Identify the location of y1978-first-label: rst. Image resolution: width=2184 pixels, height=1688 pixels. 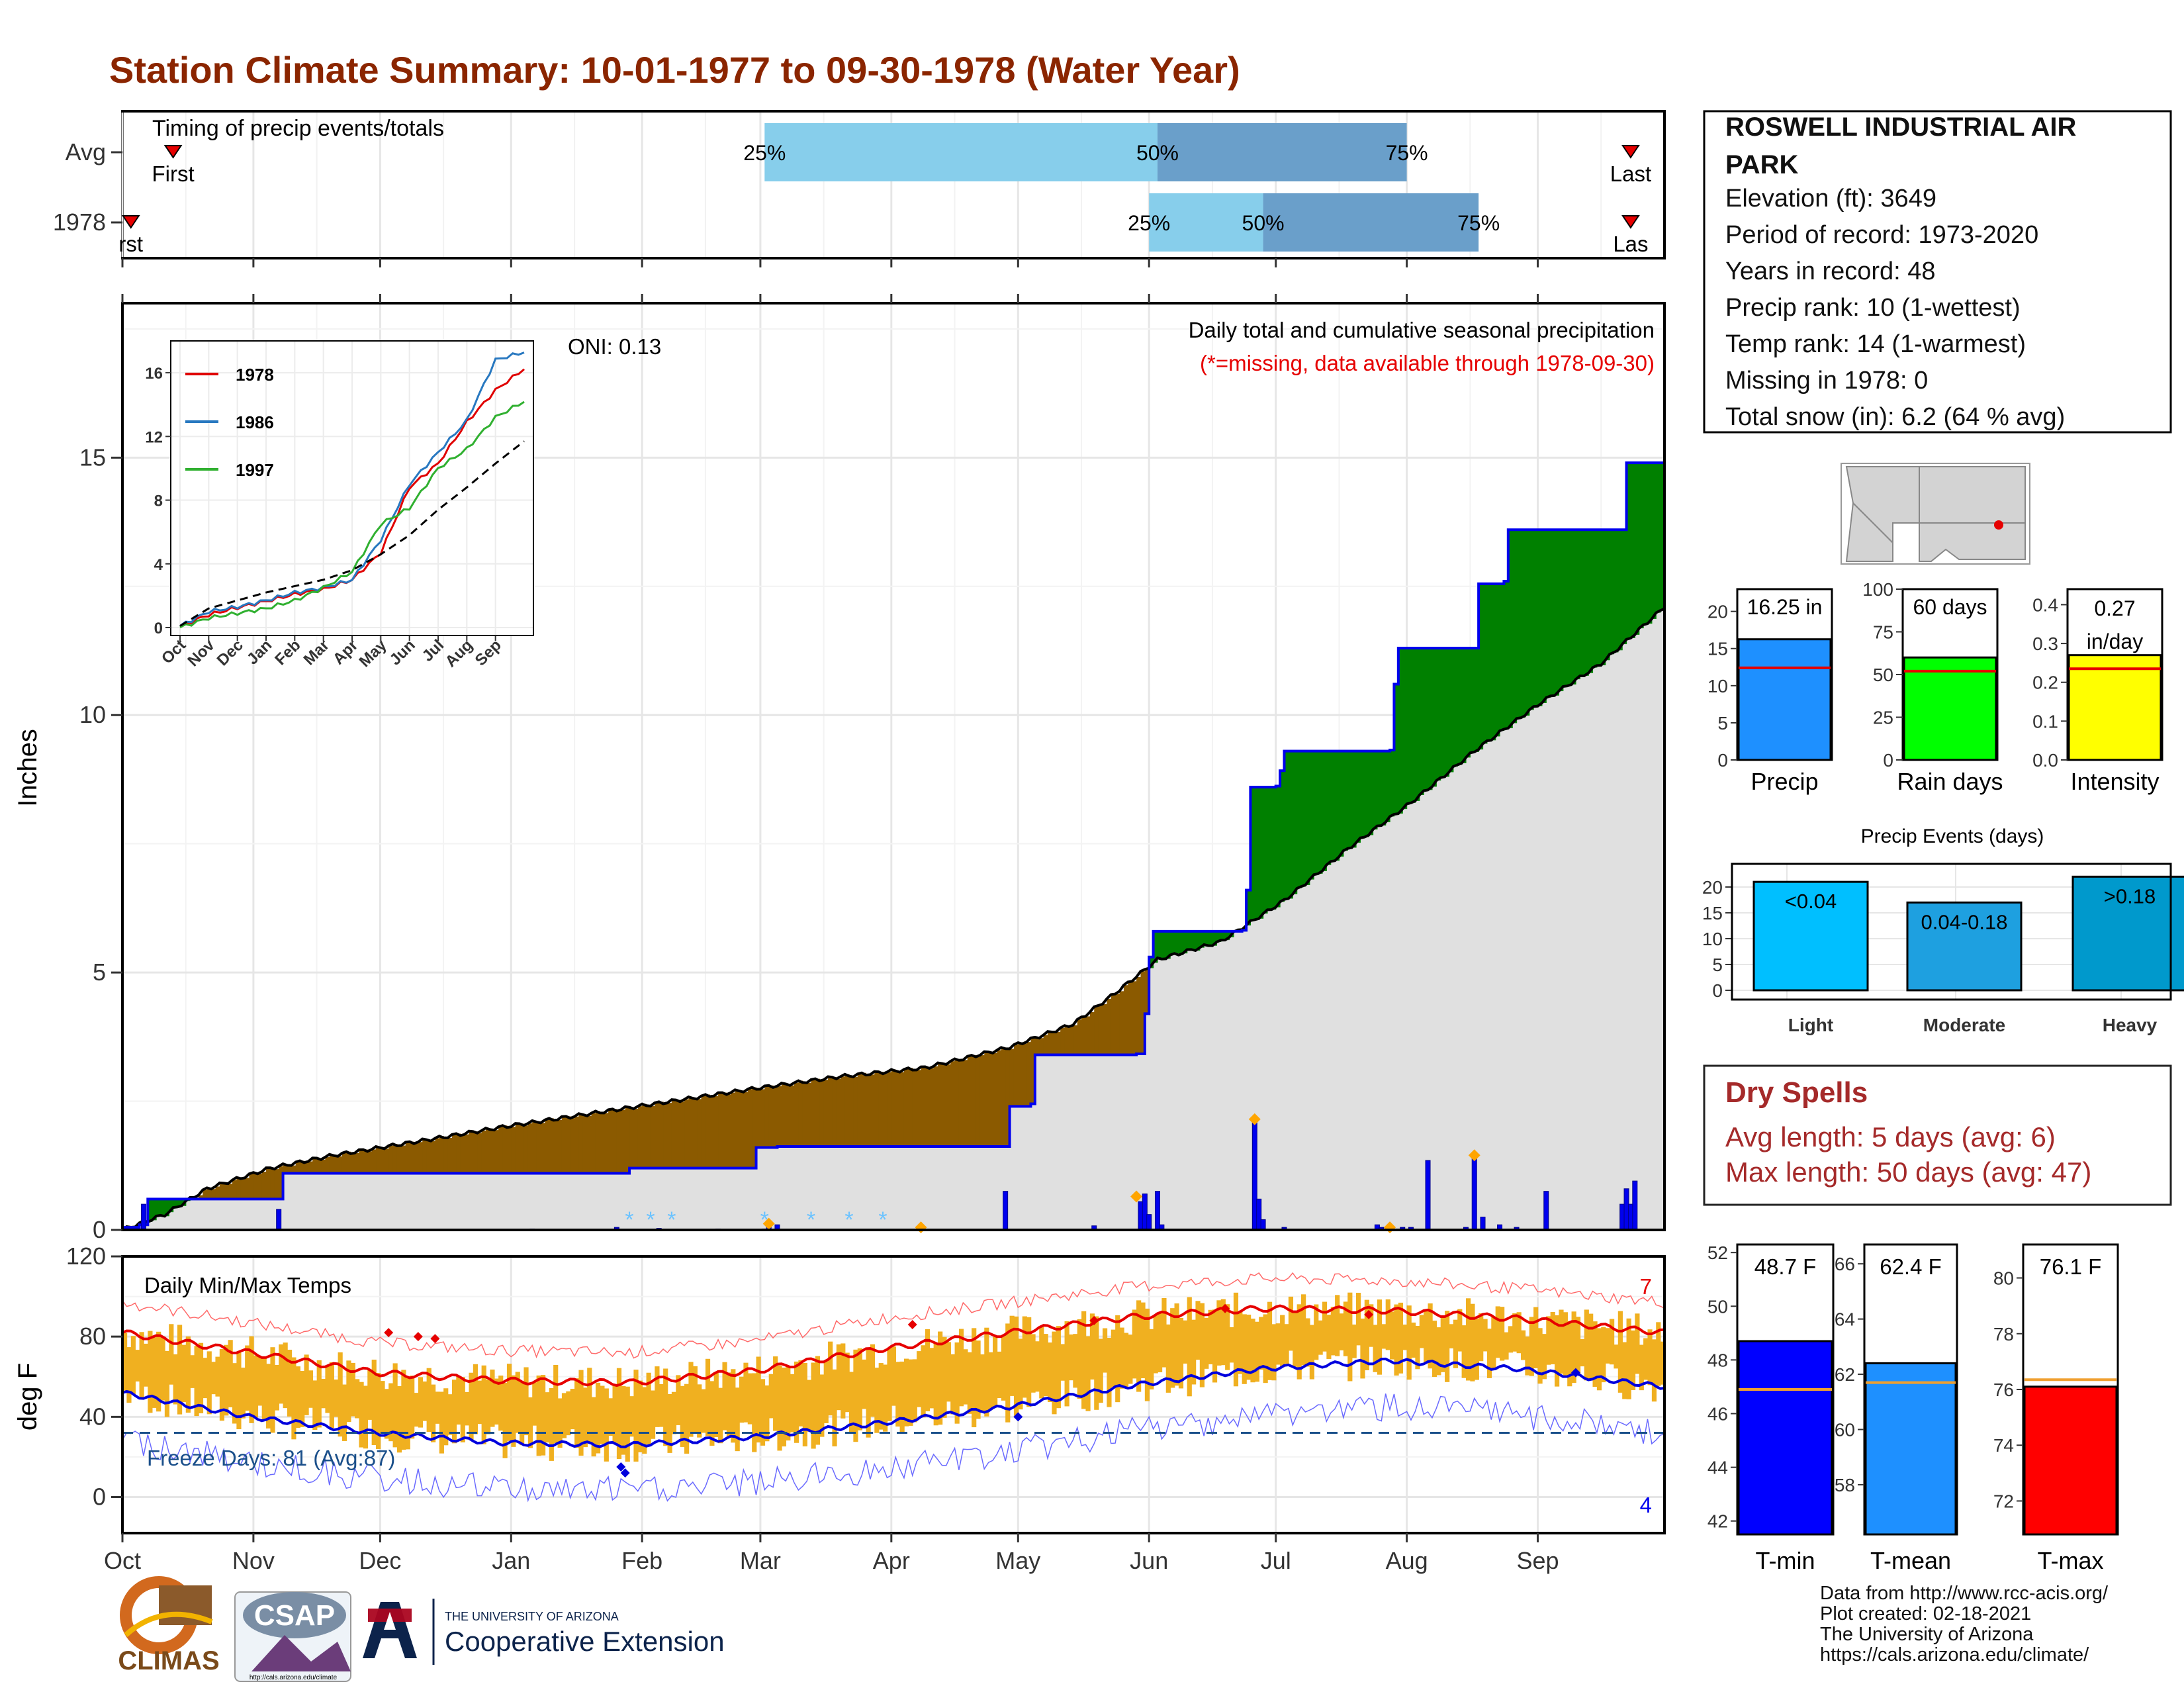
(130, 244).